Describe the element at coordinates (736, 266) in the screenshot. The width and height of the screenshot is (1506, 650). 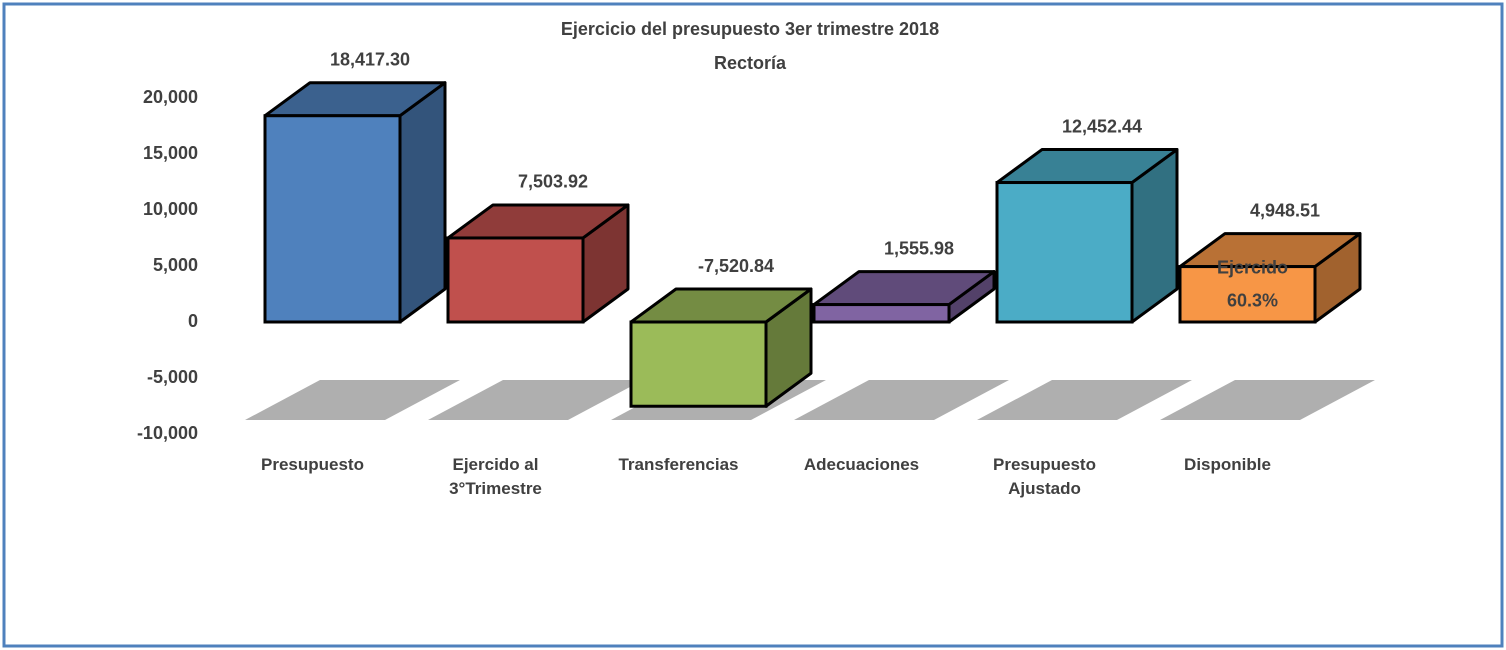
I see `value-label: -7,520.84` at that location.